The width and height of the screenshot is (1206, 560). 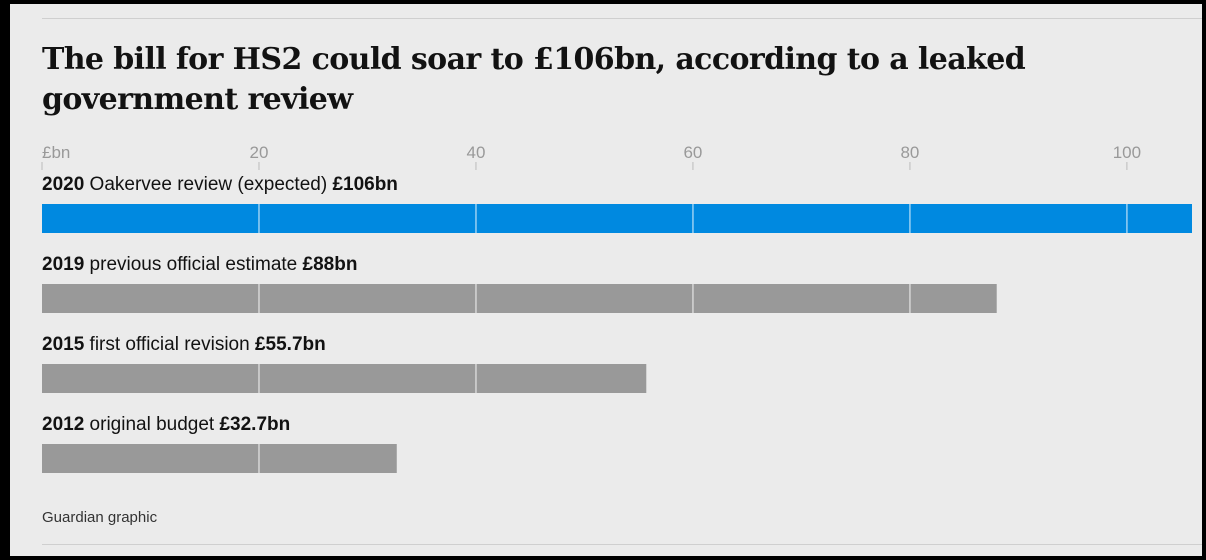 What do you see at coordinates (692, 152) in the screenshot?
I see `tick-label: 60` at bounding box center [692, 152].